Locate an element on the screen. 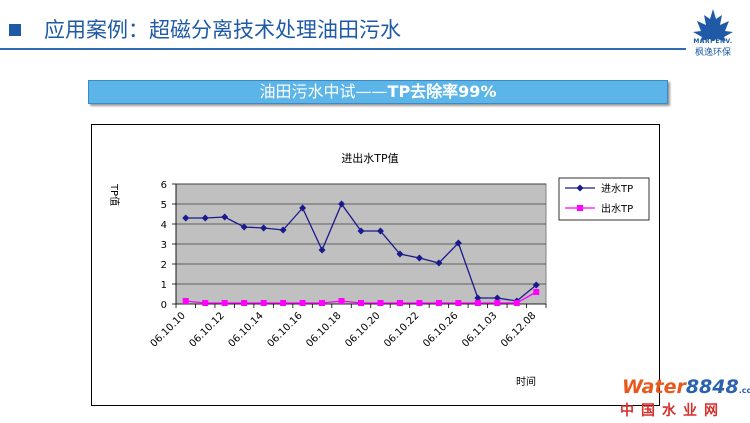 The image size is (750, 423). x-tick-label: 06.12.08 is located at coordinates (518, 329).